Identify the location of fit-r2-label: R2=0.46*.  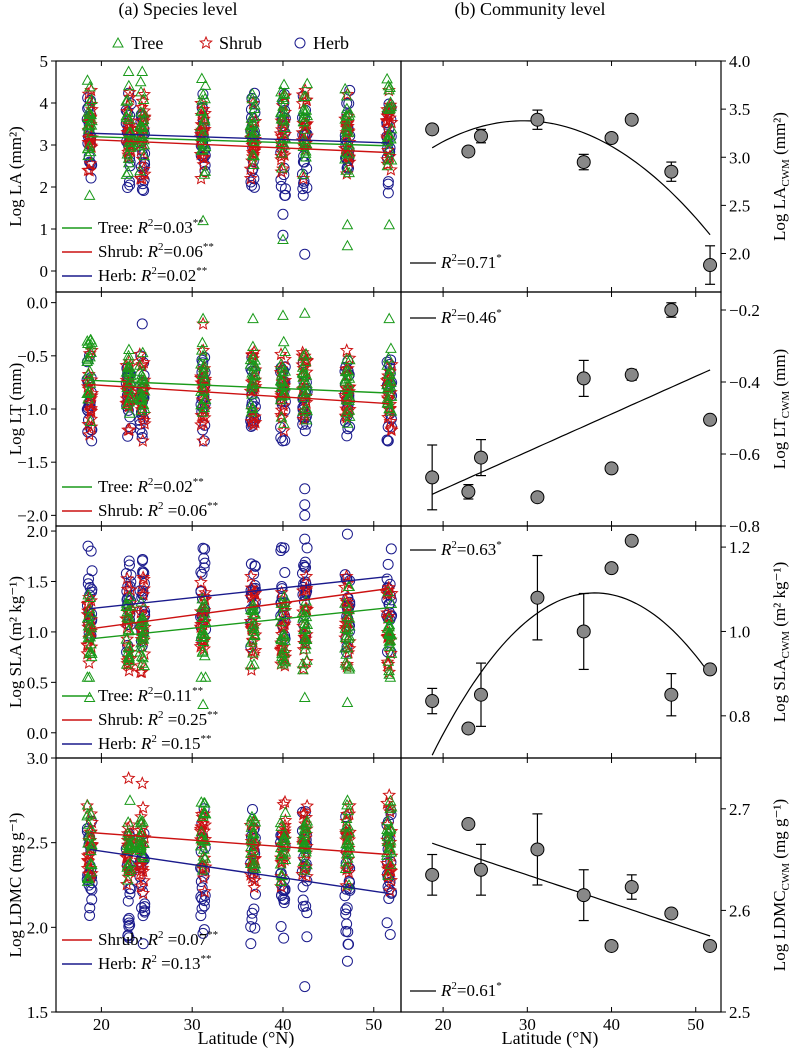
(471, 317).